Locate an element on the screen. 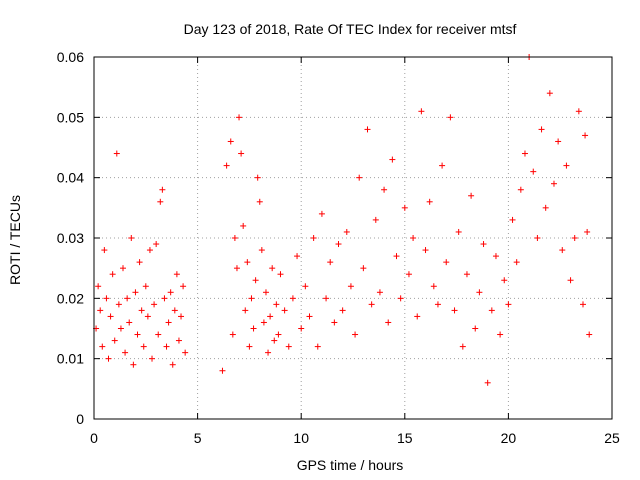  y-tick-label: 0.03 is located at coordinates (70, 238).